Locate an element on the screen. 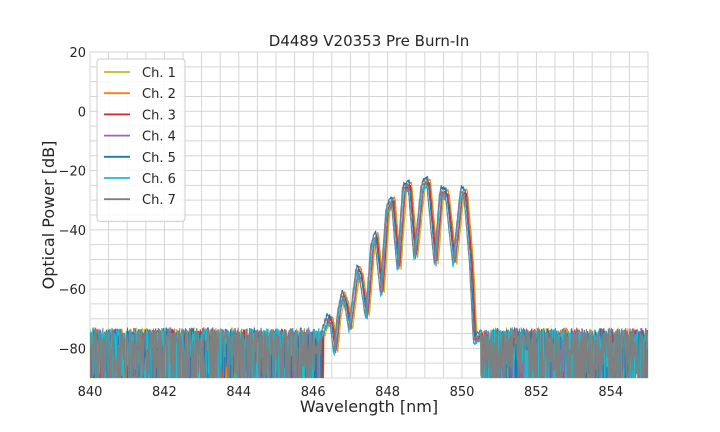 The width and height of the screenshot is (720, 432). x-tick-label: 846 is located at coordinates (313, 392).